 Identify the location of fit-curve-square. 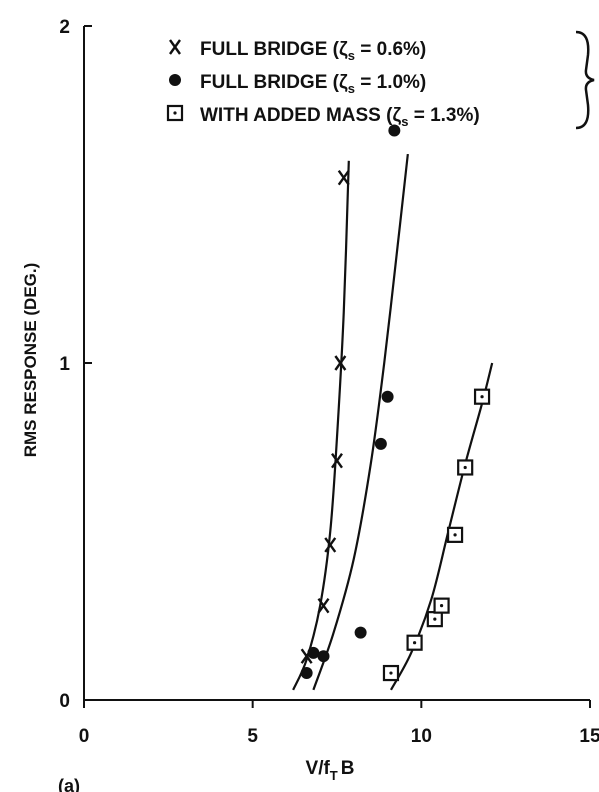
(442, 526).